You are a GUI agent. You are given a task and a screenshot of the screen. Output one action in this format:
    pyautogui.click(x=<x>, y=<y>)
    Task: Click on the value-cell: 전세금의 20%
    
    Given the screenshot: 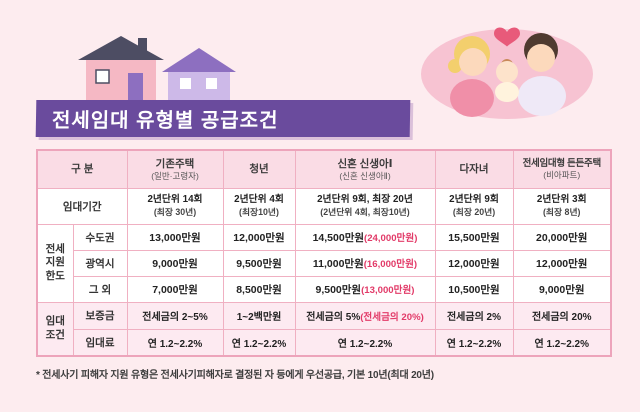 What is the action you would take?
    pyautogui.click(x=562, y=315)
    